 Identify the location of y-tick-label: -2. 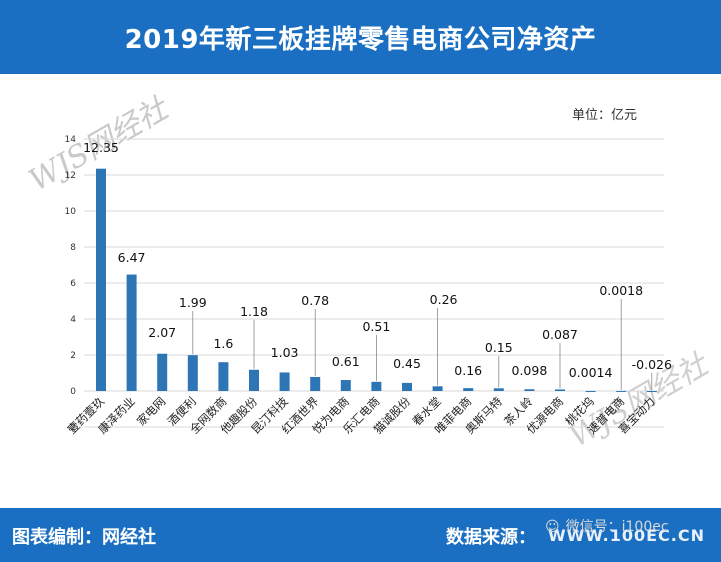
(71, 428).